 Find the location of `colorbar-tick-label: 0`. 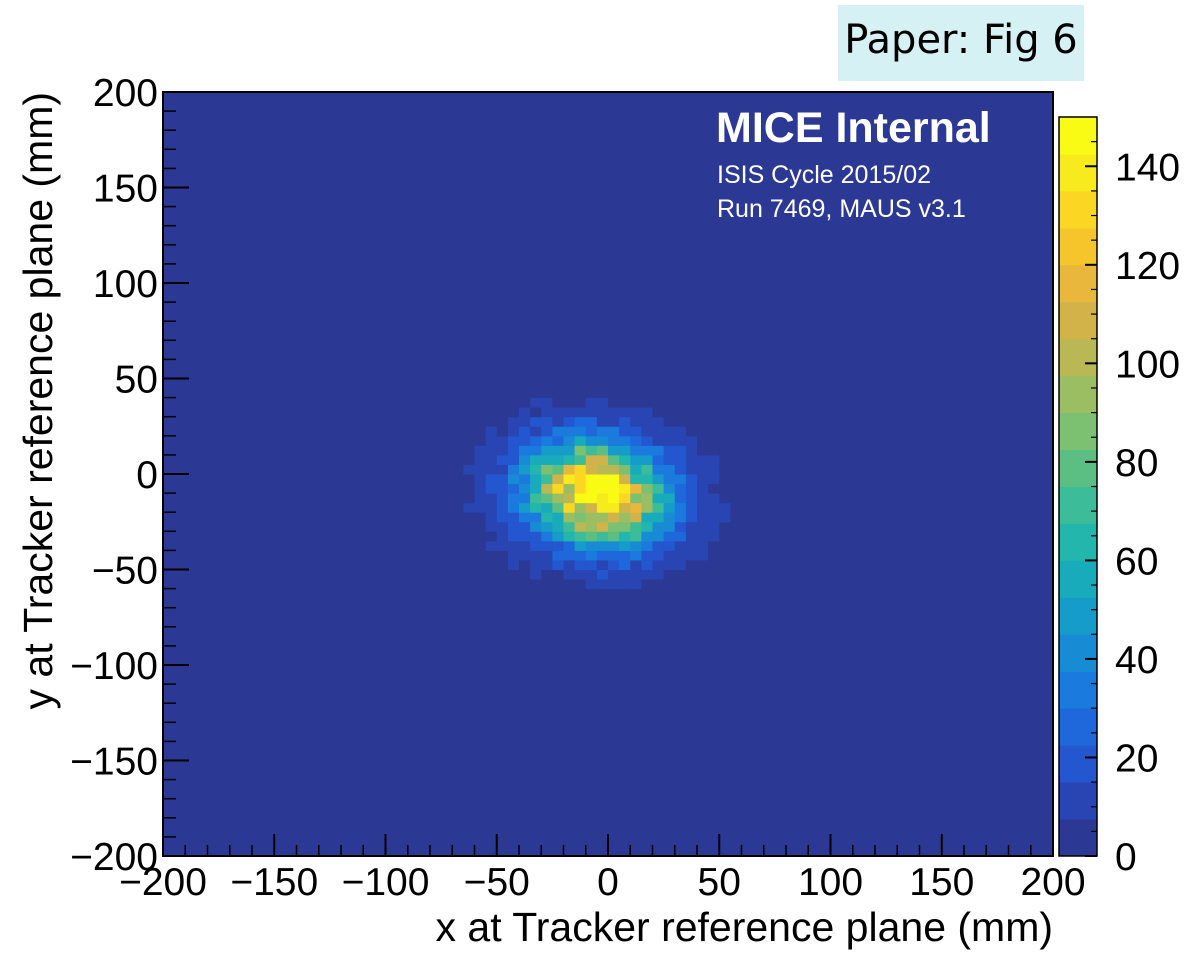

colorbar-tick-label: 0 is located at coordinates (1126, 857).